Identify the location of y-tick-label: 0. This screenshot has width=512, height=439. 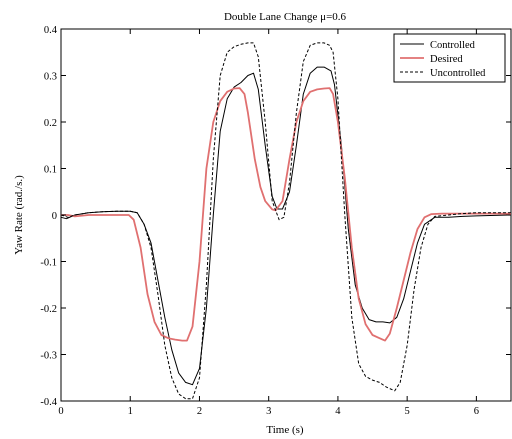
(54, 216).